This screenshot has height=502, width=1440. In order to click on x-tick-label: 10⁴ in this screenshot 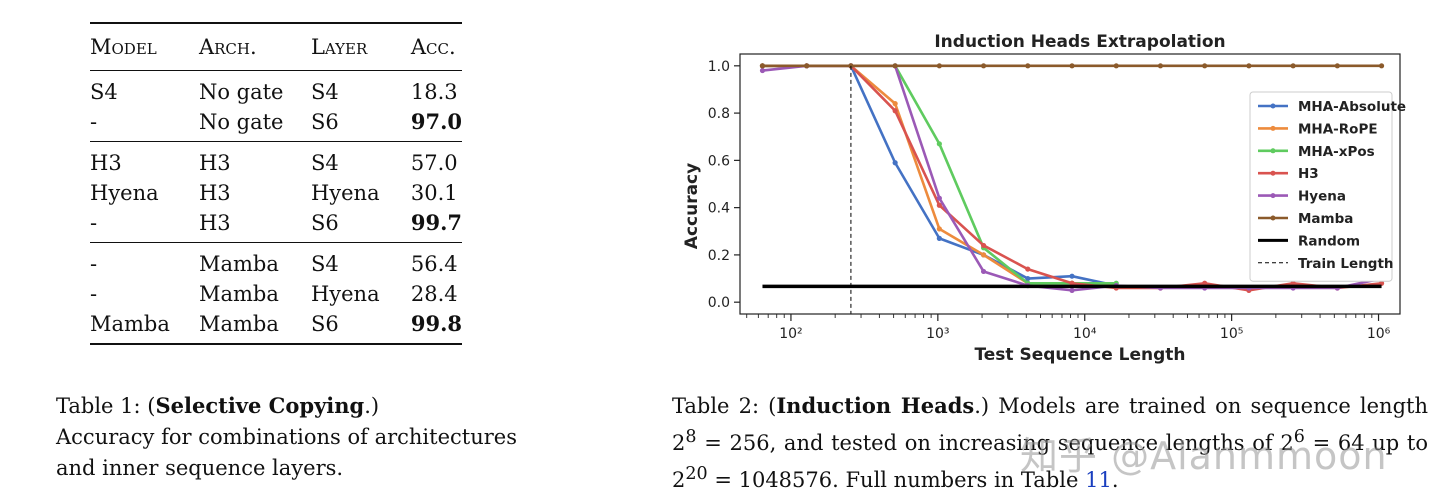, I will do `click(1085, 334)`.